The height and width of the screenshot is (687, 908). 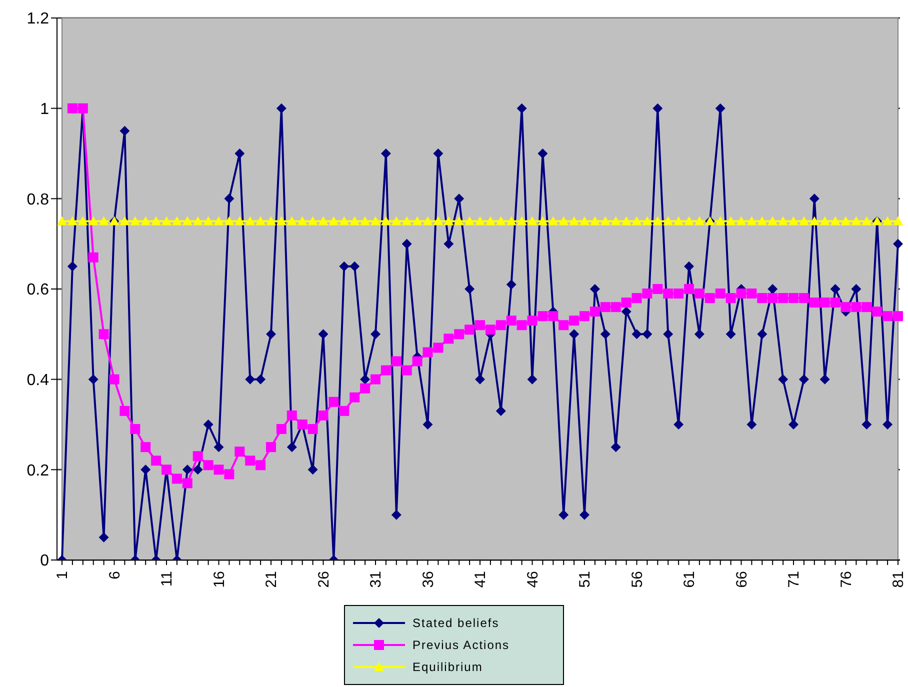 I want to click on y-tick-label: 1, so click(x=45, y=109).